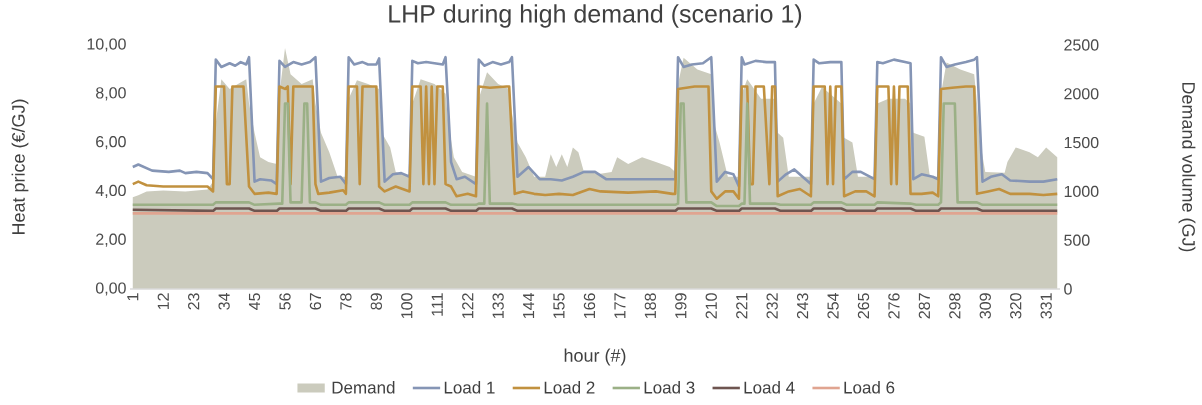 Image resolution: width=1202 pixels, height=405 pixels. I want to click on x-tick-label: 144, so click(529, 306).